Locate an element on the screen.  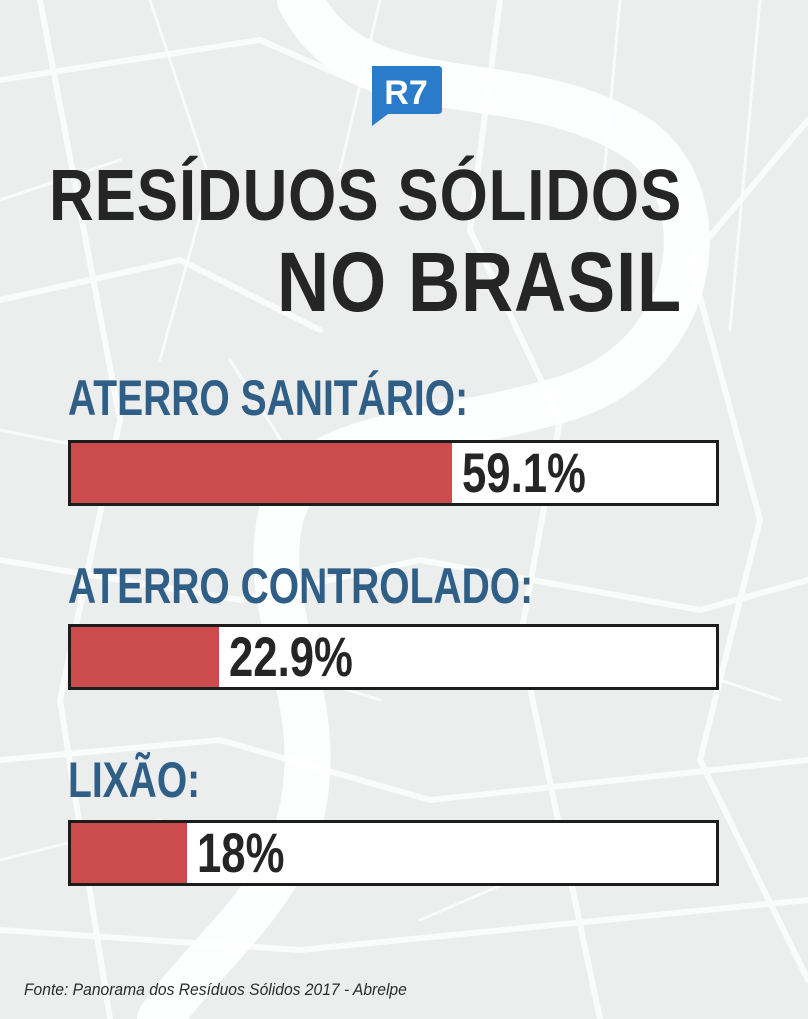
bar-value-label: 22.9% is located at coordinates (291, 656).